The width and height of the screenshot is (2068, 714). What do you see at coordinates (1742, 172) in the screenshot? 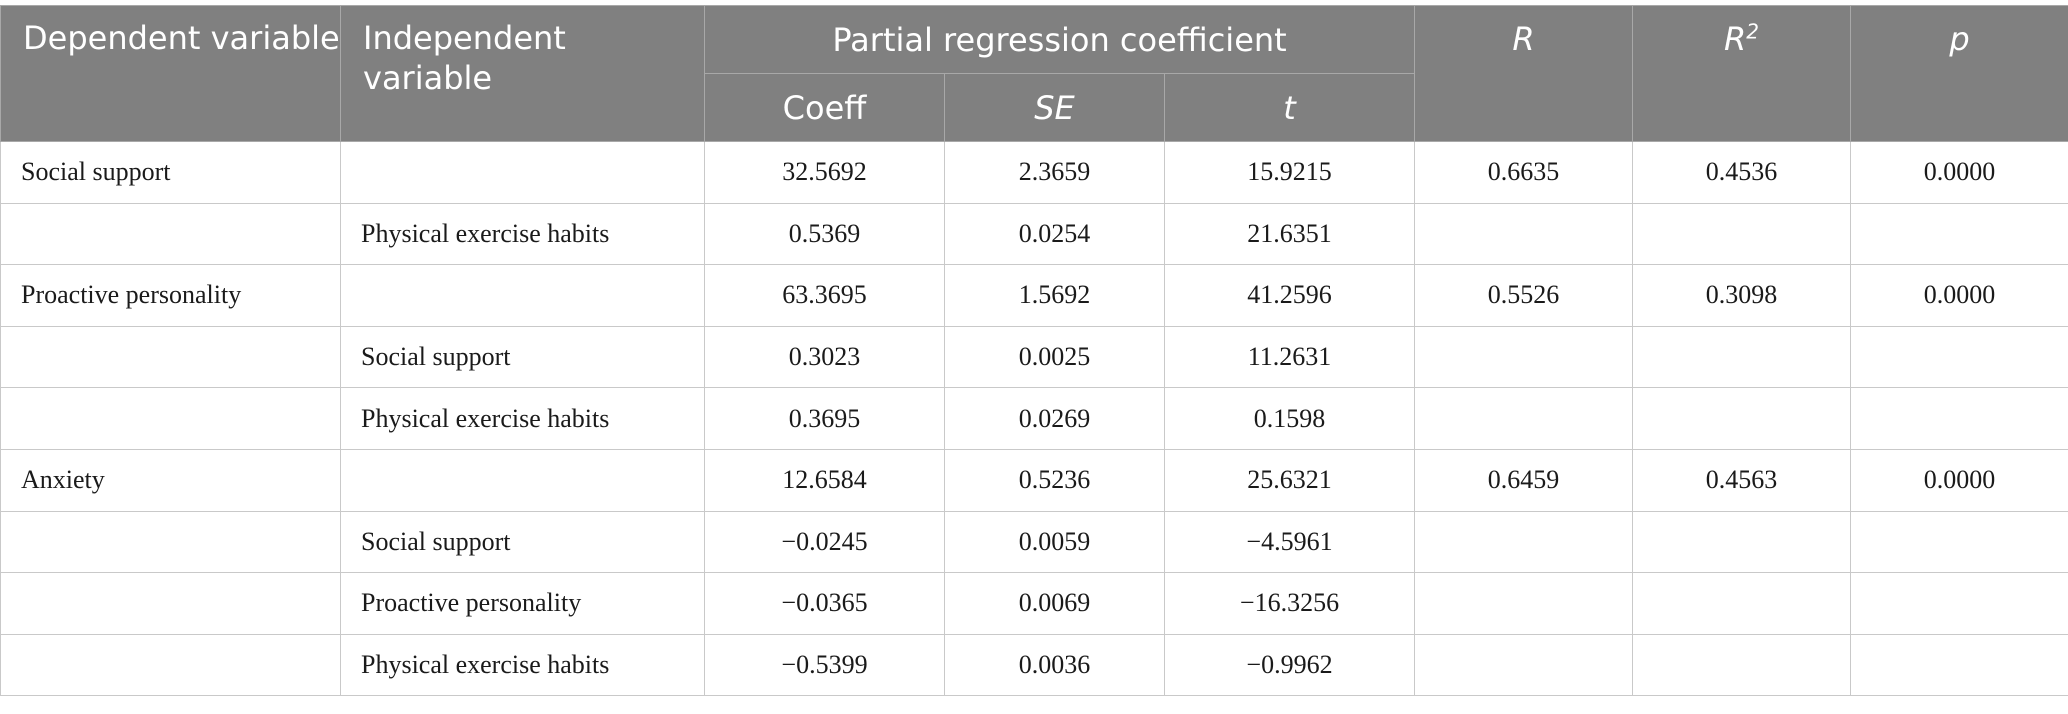
I see `r-squared-cell: 0.4536` at bounding box center [1742, 172].